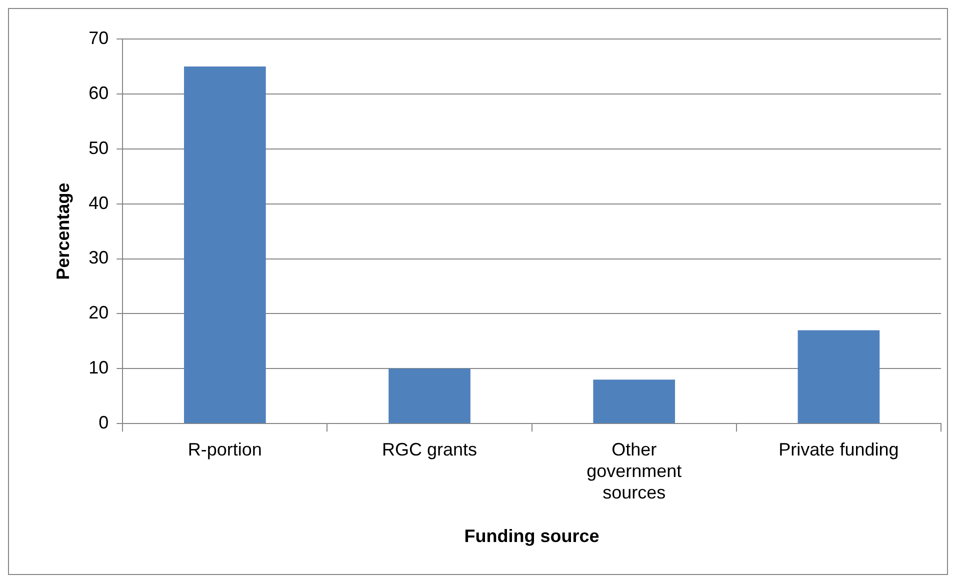 The height and width of the screenshot is (583, 956). What do you see at coordinates (98, 258) in the screenshot?
I see `y-tick-label: 30` at bounding box center [98, 258].